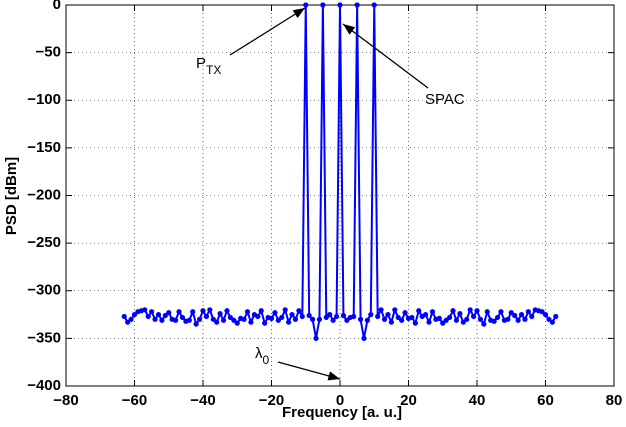 This screenshot has width=626, height=427. What do you see at coordinates (48, 52) in the screenshot?
I see `y-tick-label: −50` at bounding box center [48, 52].